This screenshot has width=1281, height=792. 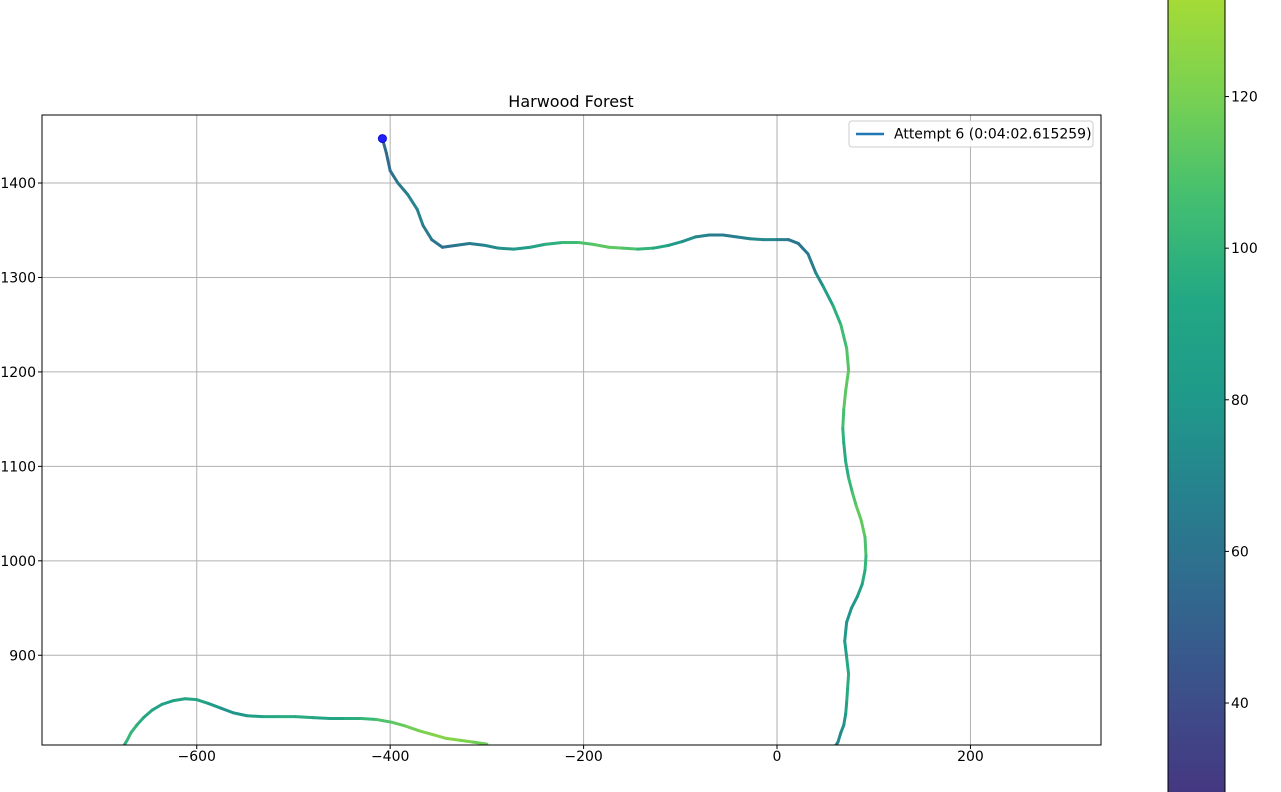 I want to click on legend-box, so click(x=971, y=134).